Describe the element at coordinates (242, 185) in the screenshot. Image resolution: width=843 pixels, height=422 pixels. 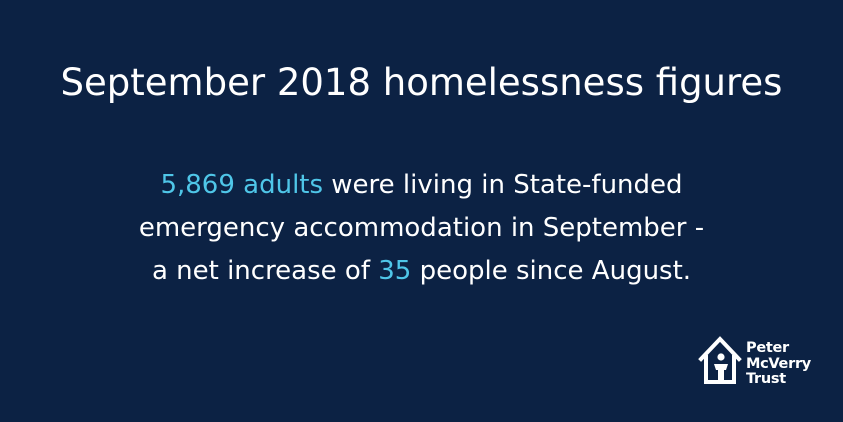
I see `adults-stat-highlight: 5,869 adults` at that location.